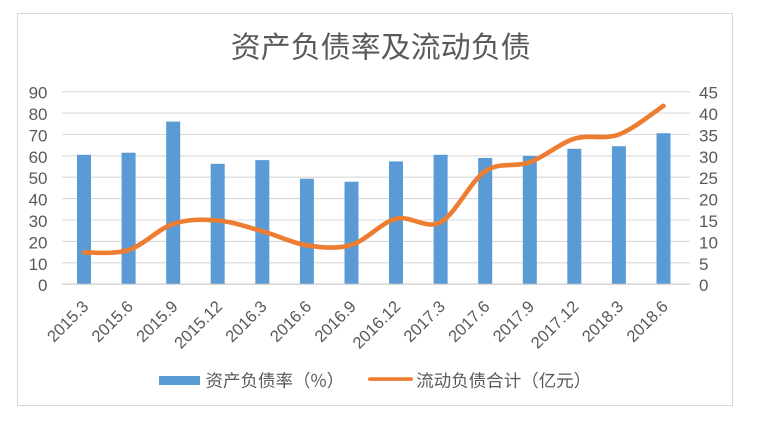 Image resolution: width=757 pixels, height=426 pixels. Describe the element at coordinates (38, 114) in the screenshot. I see `svg-text: 80` at that location.